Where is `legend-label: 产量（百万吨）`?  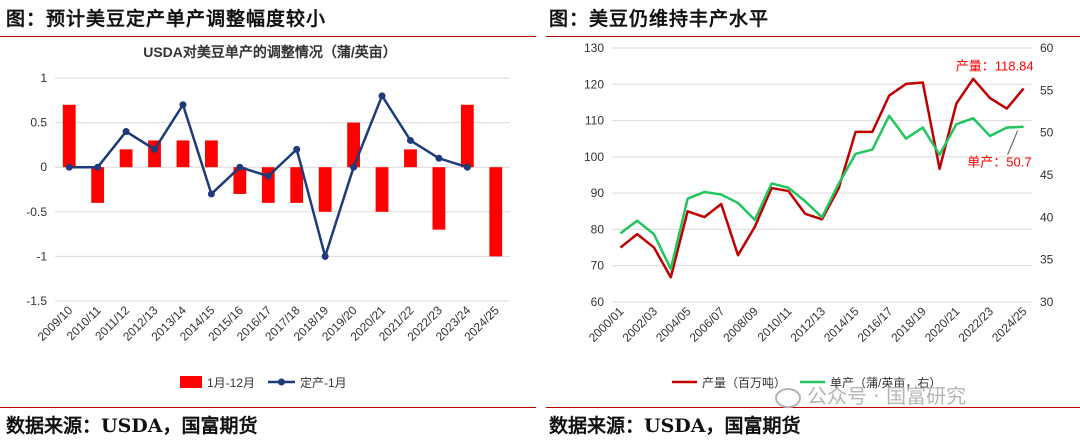 legend-label: 产量（百万吨） is located at coordinates (744, 383).